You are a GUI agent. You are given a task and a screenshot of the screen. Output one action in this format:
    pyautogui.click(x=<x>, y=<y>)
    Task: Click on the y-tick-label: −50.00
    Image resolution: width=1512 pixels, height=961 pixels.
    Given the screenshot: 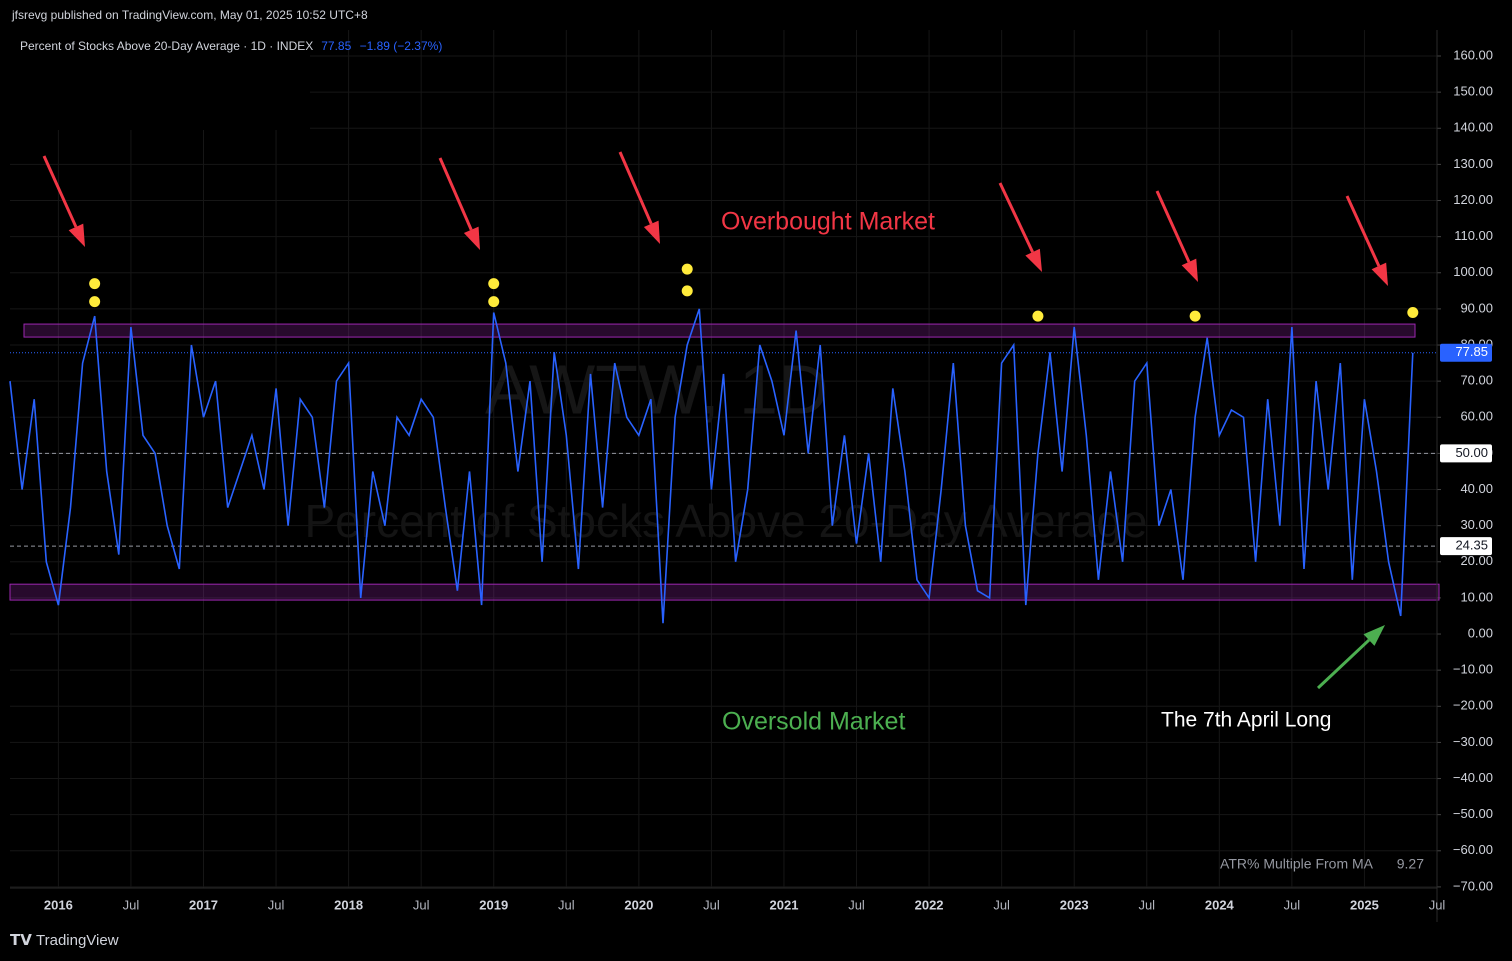 What is the action you would take?
    pyautogui.click(x=1473, y=813)
    